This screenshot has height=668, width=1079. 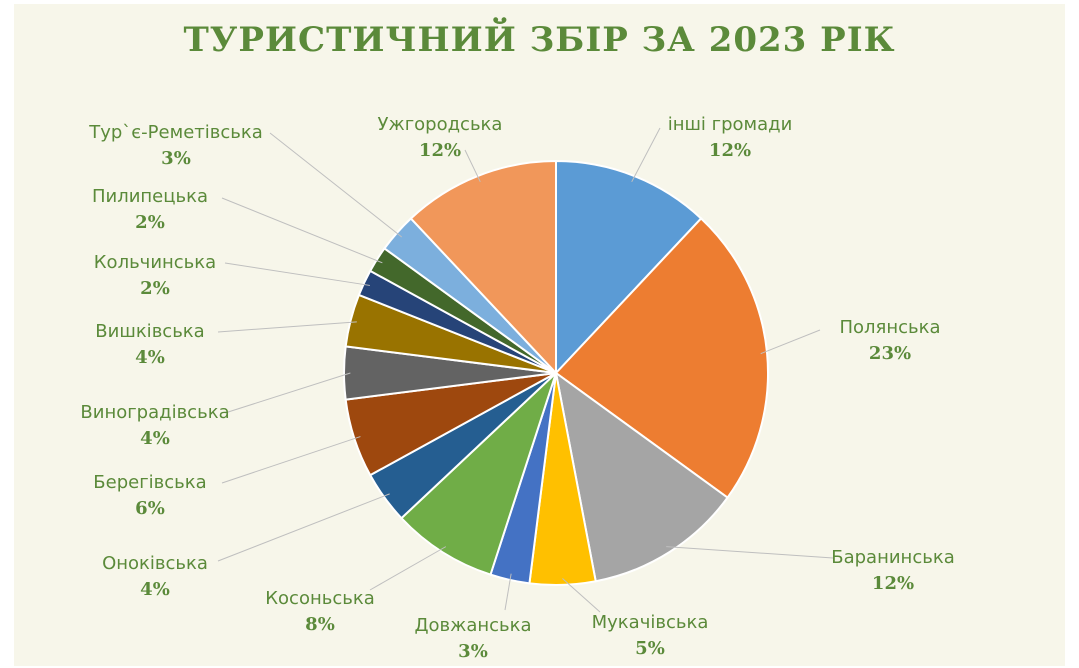 What do you see at coordinates (893, 583) in the screenshot?
I see `slice-value-3: 12%` at bounding box center [893, 583].